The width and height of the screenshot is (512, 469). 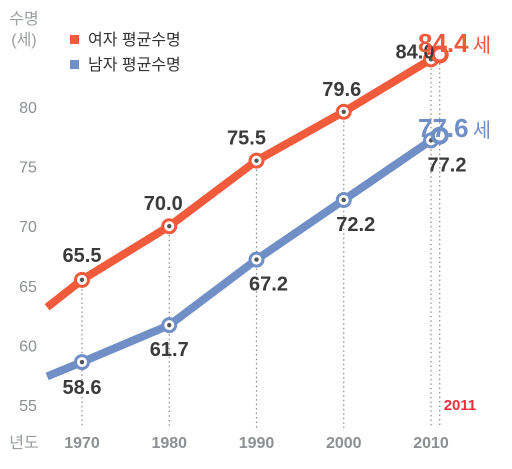 I want to click on y-tick-label-60: 60, so click(x=28, y=346).